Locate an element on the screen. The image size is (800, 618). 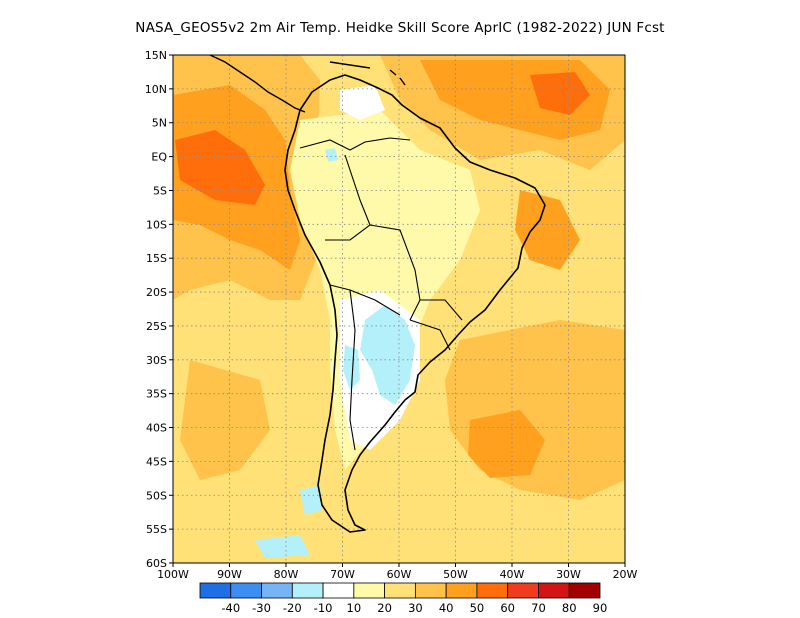
lat-tick-label: 55S is located at coordinates (156, 529).